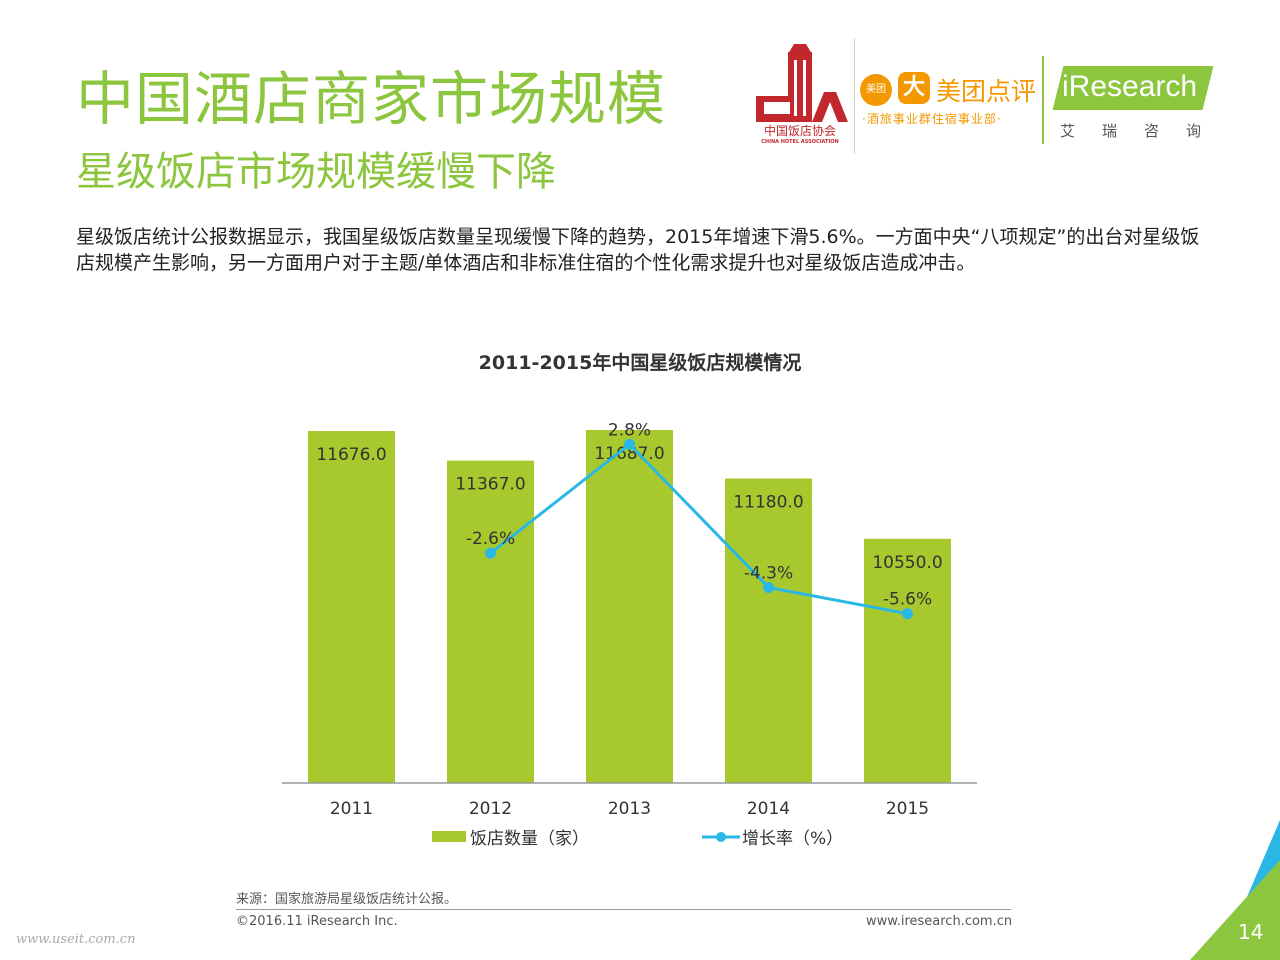 This screenshot has width=1280, height=960. Describe the element at coordinates (317, 921) in the screenshot. I see `copyright: ©2016.11 iResearch Inc.` at that location.